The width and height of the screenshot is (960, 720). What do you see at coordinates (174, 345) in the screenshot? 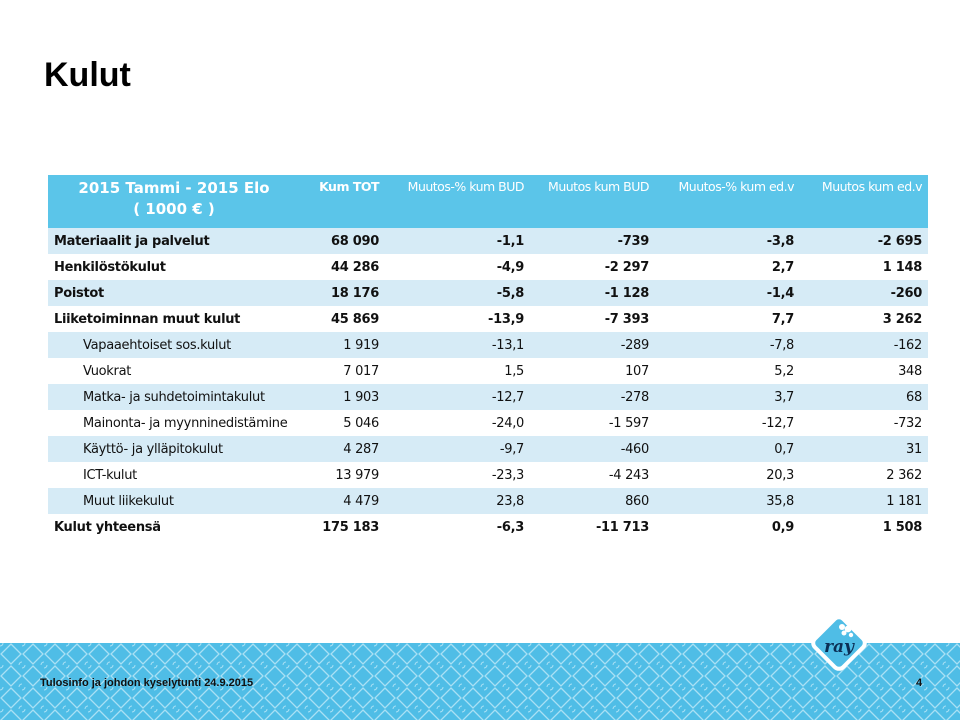
I see `row-label: Vapaaehtoiset sos.kulut` at bounding box center [174, 345].